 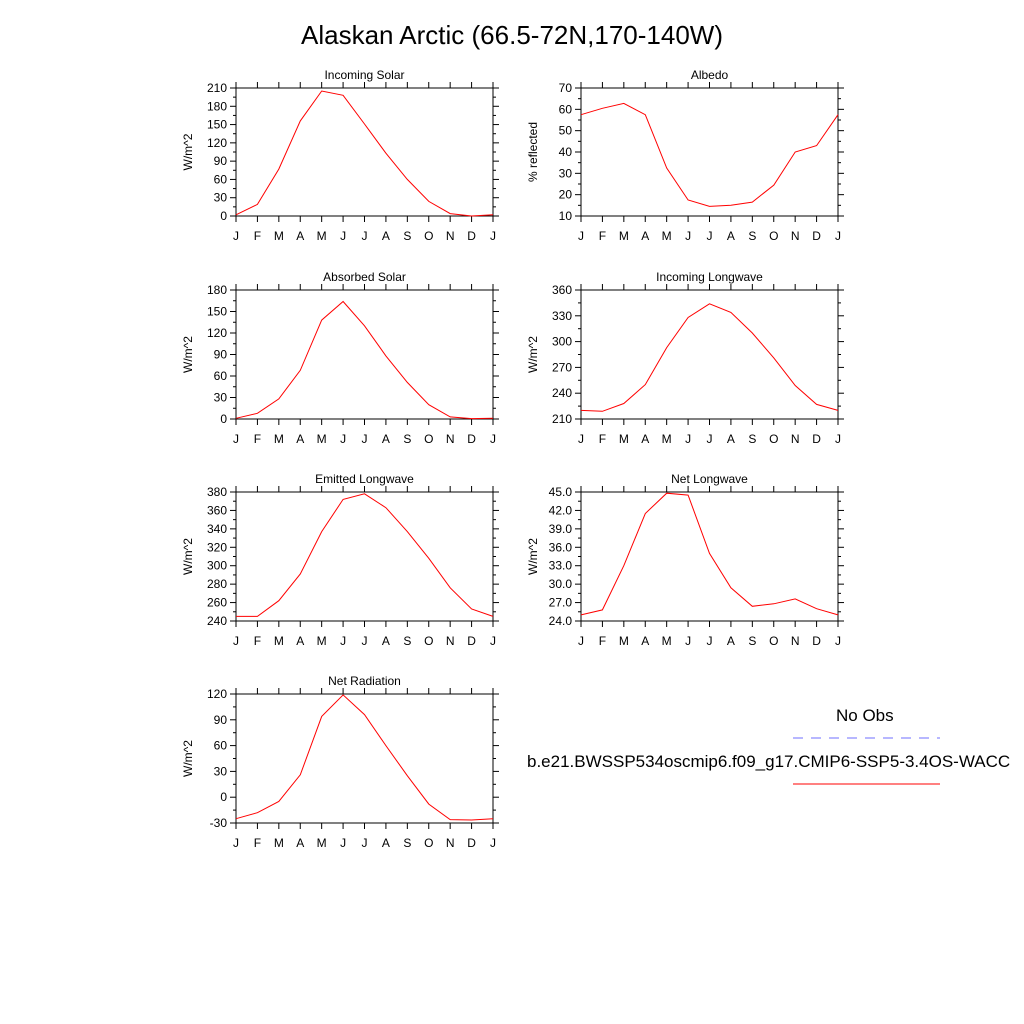 What do you see at coordinates (217, 584) in the screenshot?
I see `y-tick-label: 280` at bounding box center [217, 584].